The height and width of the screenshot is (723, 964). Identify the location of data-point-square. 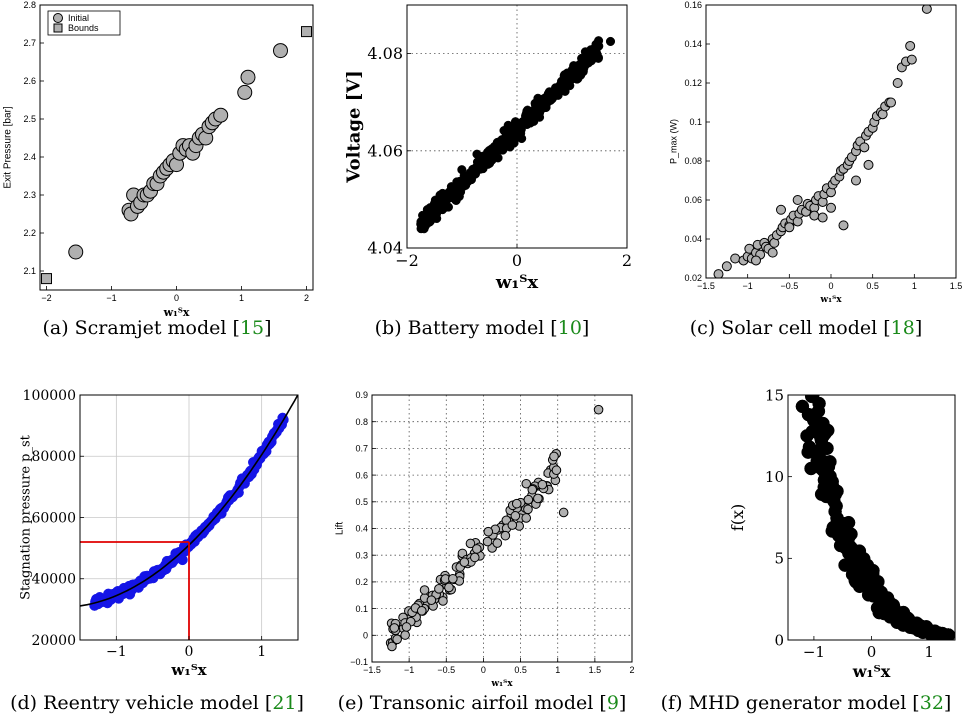
(46, 279).